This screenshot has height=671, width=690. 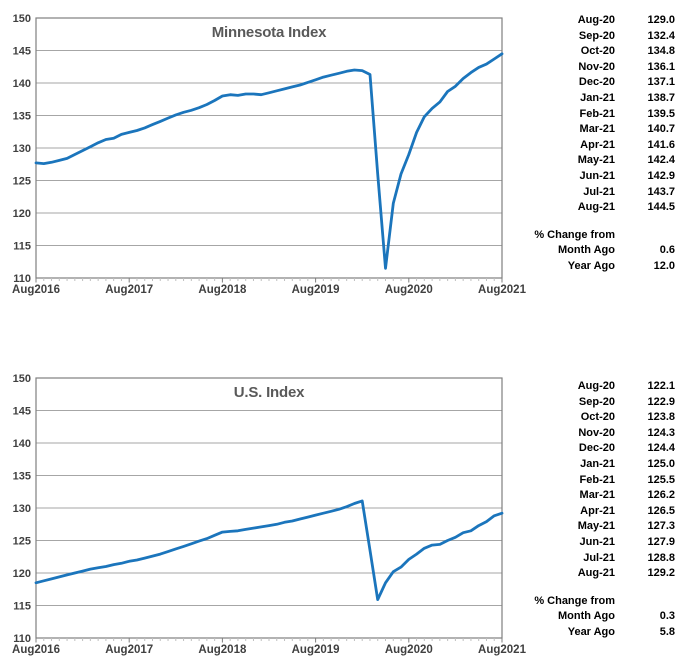 What do you see at coordinates (661, 20) in the screenshot?
I see `index-value: 129.0` at bounding box center [661, 20].